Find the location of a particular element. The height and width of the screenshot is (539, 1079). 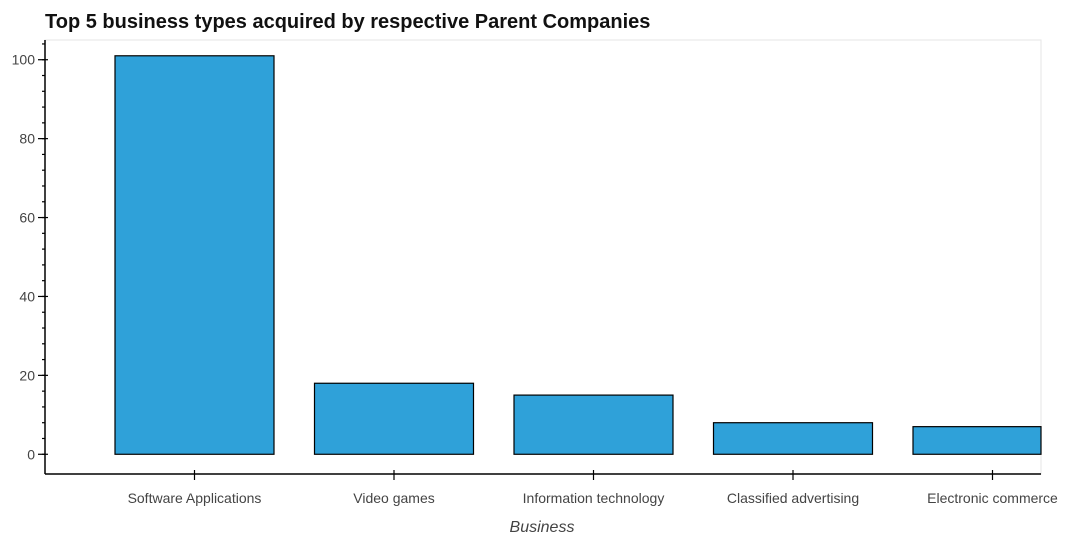

y-tick-label: 40 is located at coordinates (27, 296).